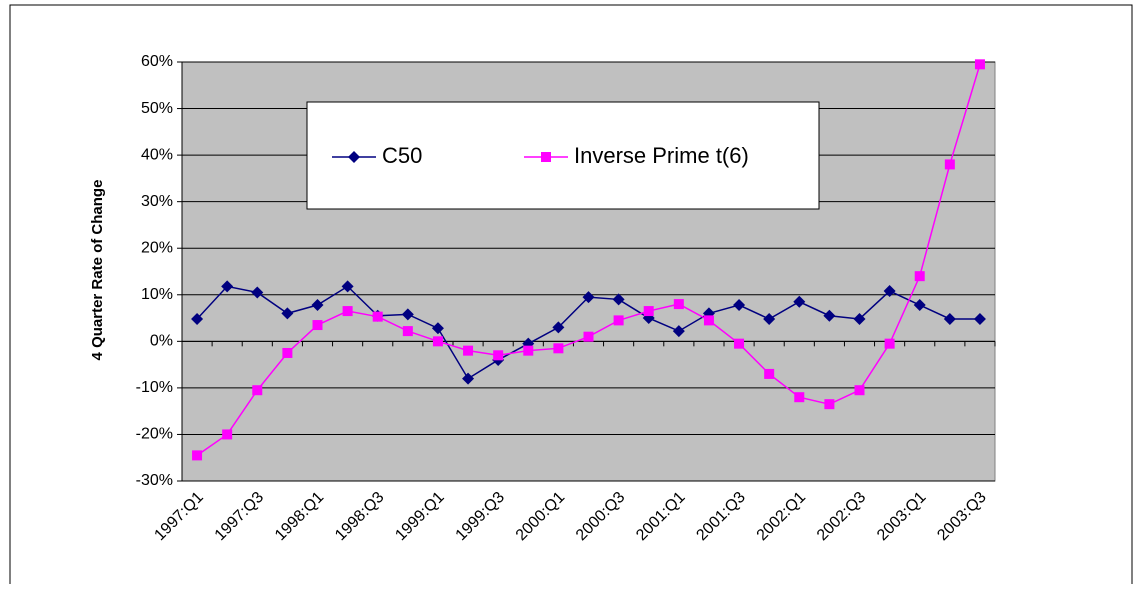 This screenshot has height=589, width=1133. I want to click on y-axis-label: 4 Quarter Rate of Change, so click(97, 270).